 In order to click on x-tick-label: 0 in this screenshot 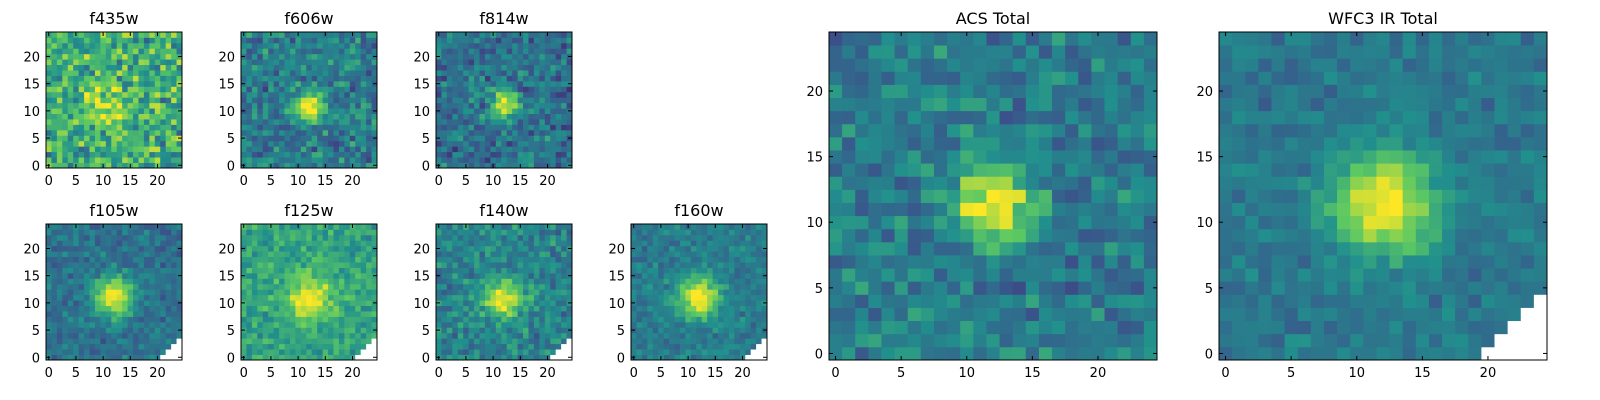, I will do `click(439, 181)`.